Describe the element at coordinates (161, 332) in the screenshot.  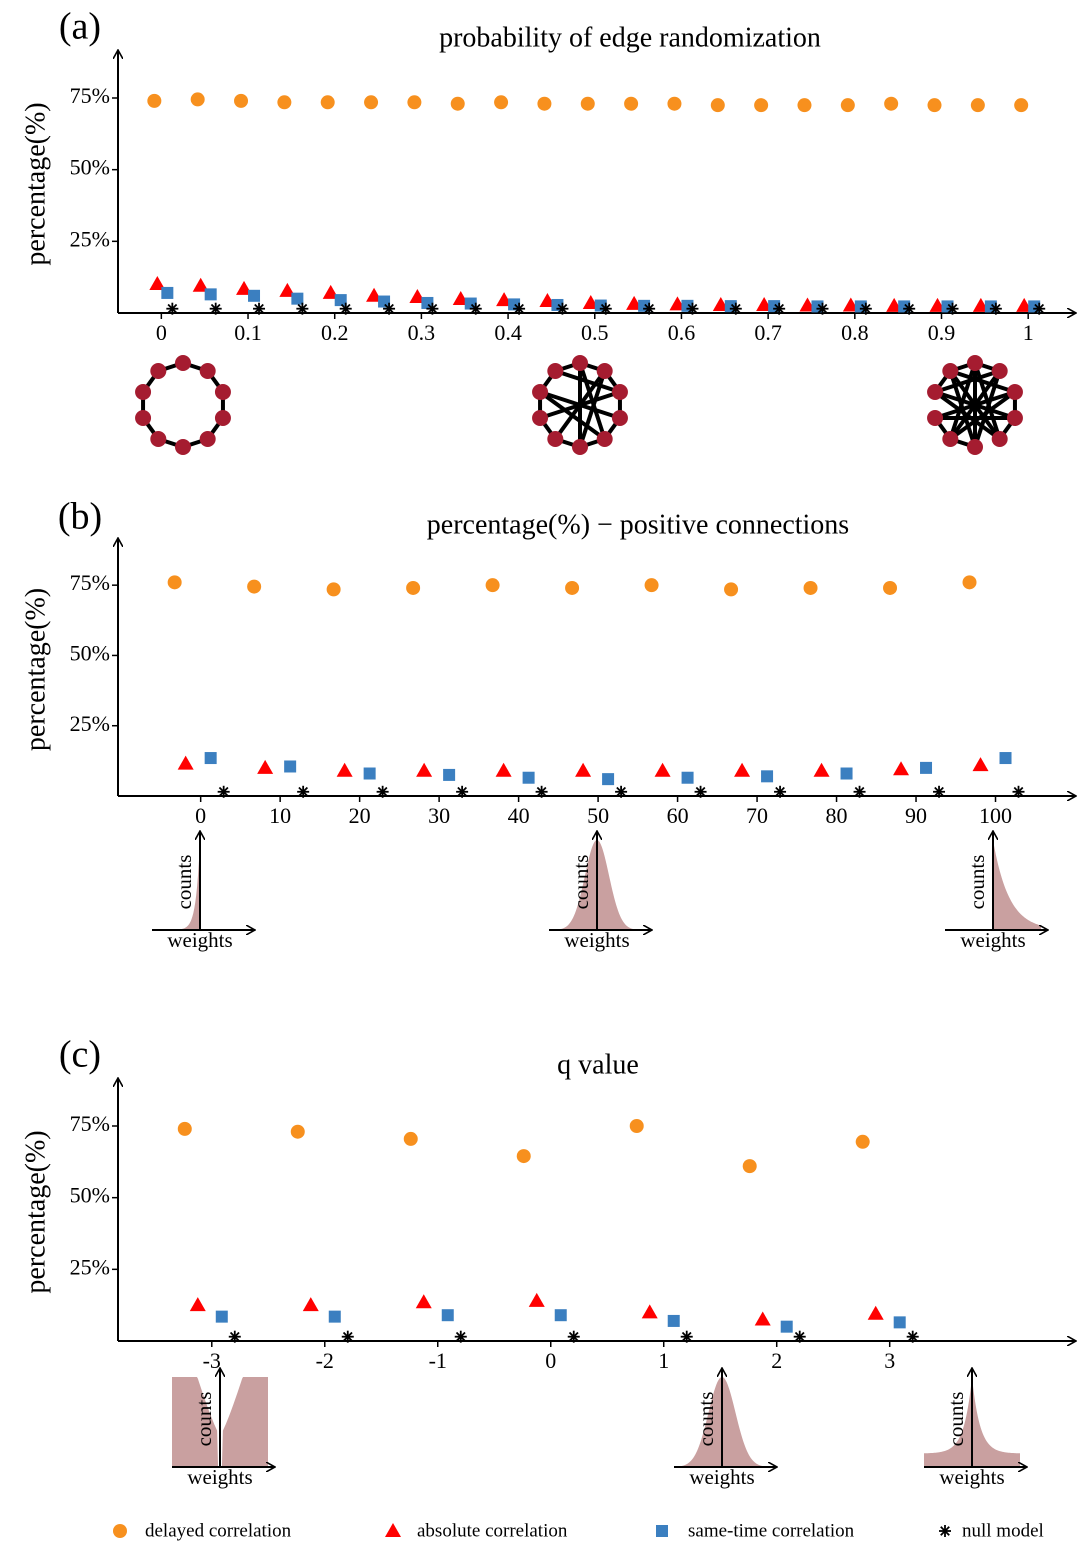
I see `x-tick-label: 0` at that location.